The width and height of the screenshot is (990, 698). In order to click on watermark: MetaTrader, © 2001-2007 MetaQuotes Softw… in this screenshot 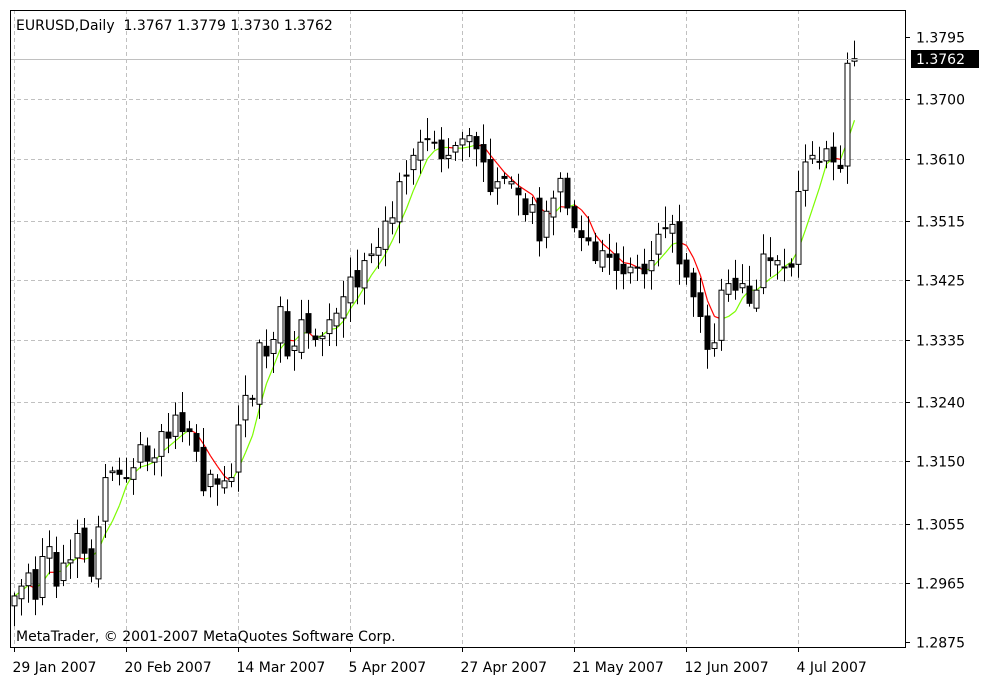, I will do `click(206, 637)`.